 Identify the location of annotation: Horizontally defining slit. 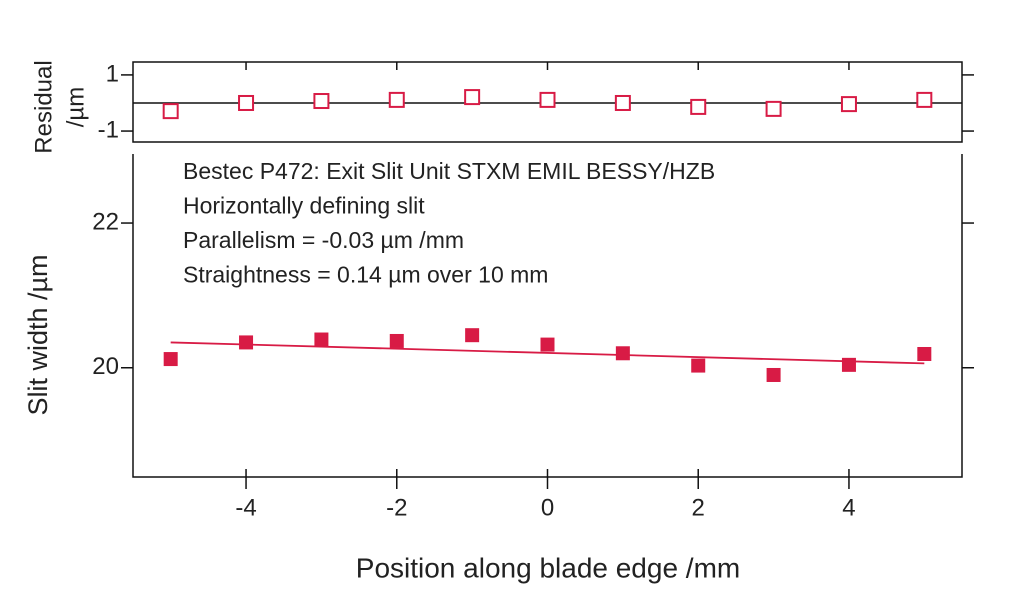
(304, 206).